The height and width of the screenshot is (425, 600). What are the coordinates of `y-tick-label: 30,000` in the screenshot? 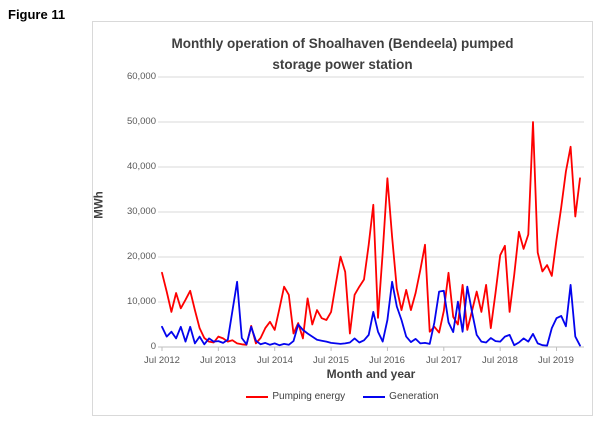 It's located at (141, 211).